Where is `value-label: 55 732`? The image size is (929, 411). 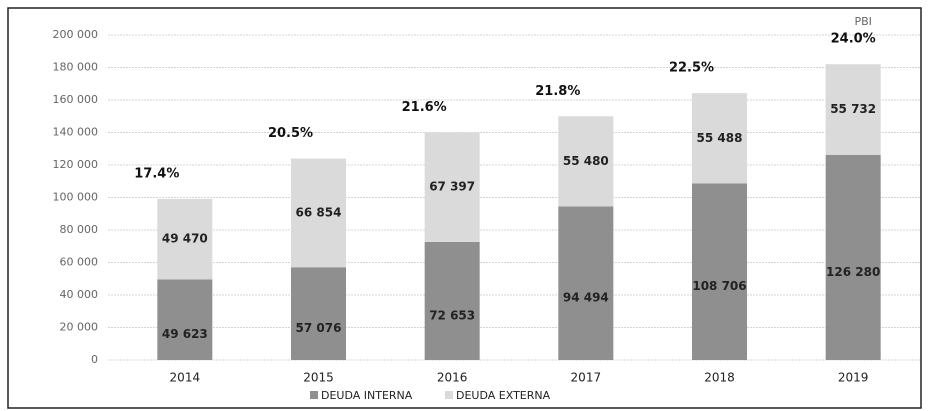
value-label: 55 732 is located at coordinates (853, 109).